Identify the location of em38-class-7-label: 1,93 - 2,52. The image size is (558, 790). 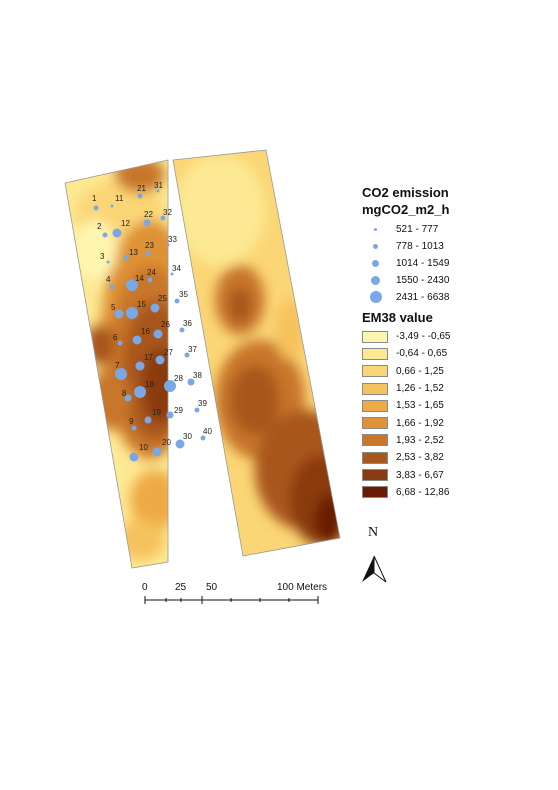
(420, 440).